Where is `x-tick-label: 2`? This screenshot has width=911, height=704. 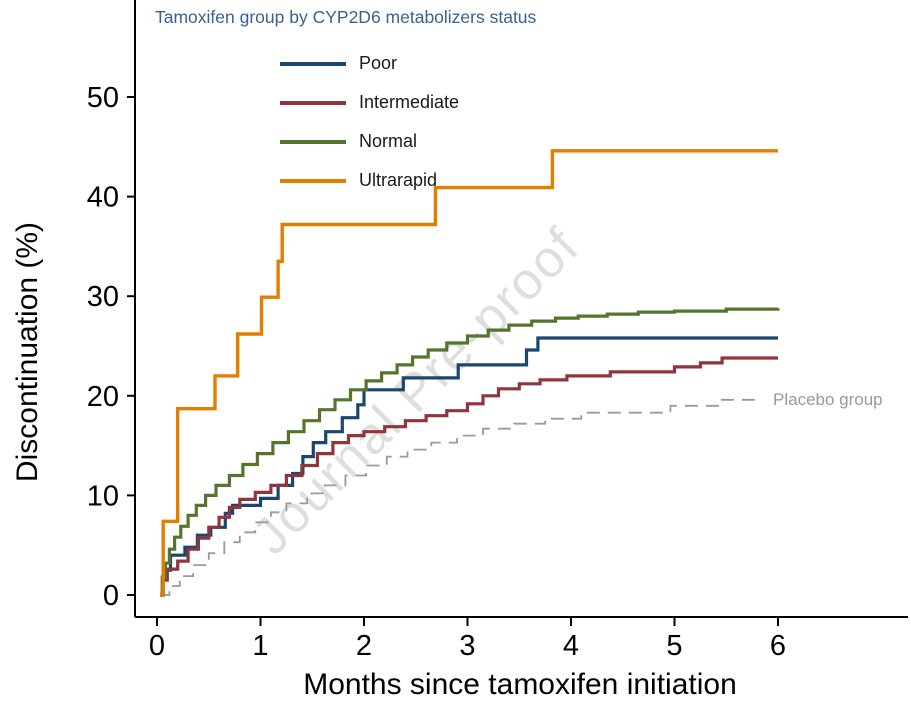
x-tick-label: 2 is located at coordinates (364, 646).